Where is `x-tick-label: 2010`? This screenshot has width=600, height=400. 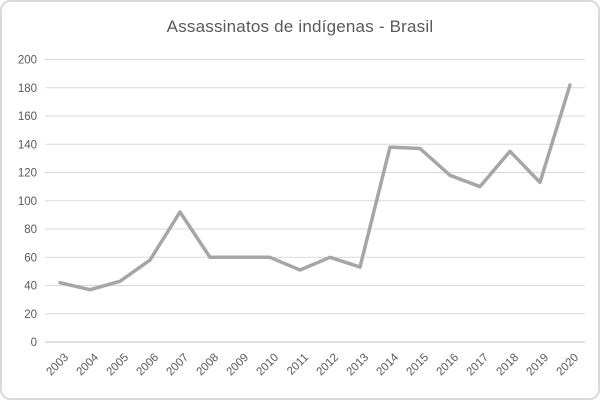
x-tick-label: 2010 is located at coordinates (268, 365).